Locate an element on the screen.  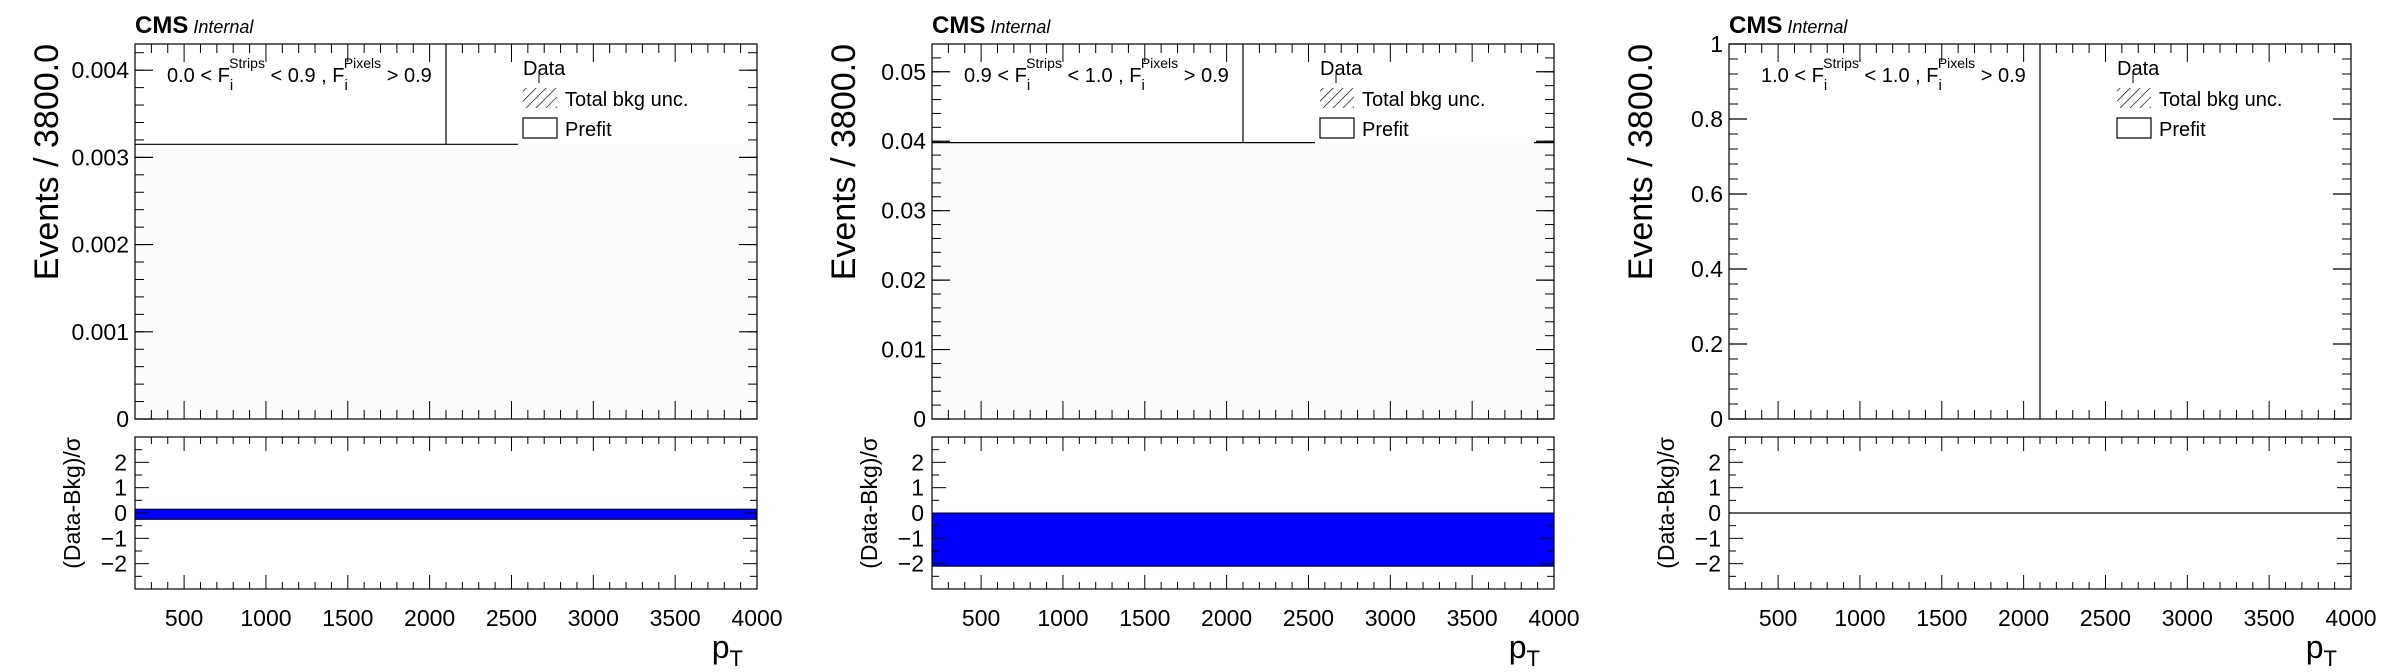
y-tick-label: 0.8 is located at coordinates (1707, 119).